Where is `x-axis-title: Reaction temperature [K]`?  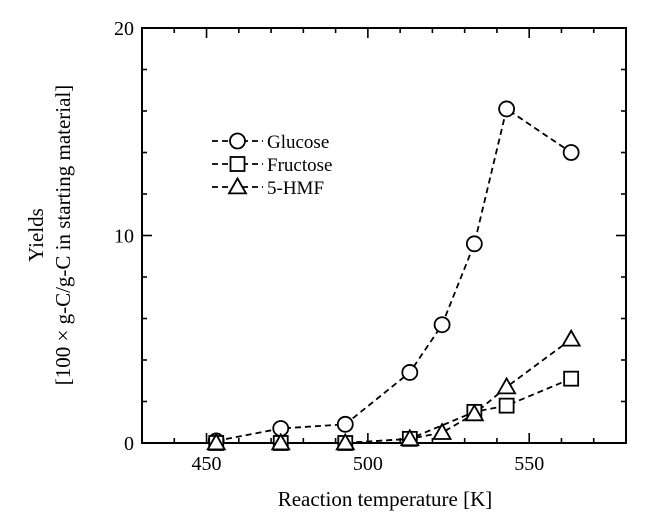 x-axis-title: Reaction temperature [K] is located at coordinates (385, 499).